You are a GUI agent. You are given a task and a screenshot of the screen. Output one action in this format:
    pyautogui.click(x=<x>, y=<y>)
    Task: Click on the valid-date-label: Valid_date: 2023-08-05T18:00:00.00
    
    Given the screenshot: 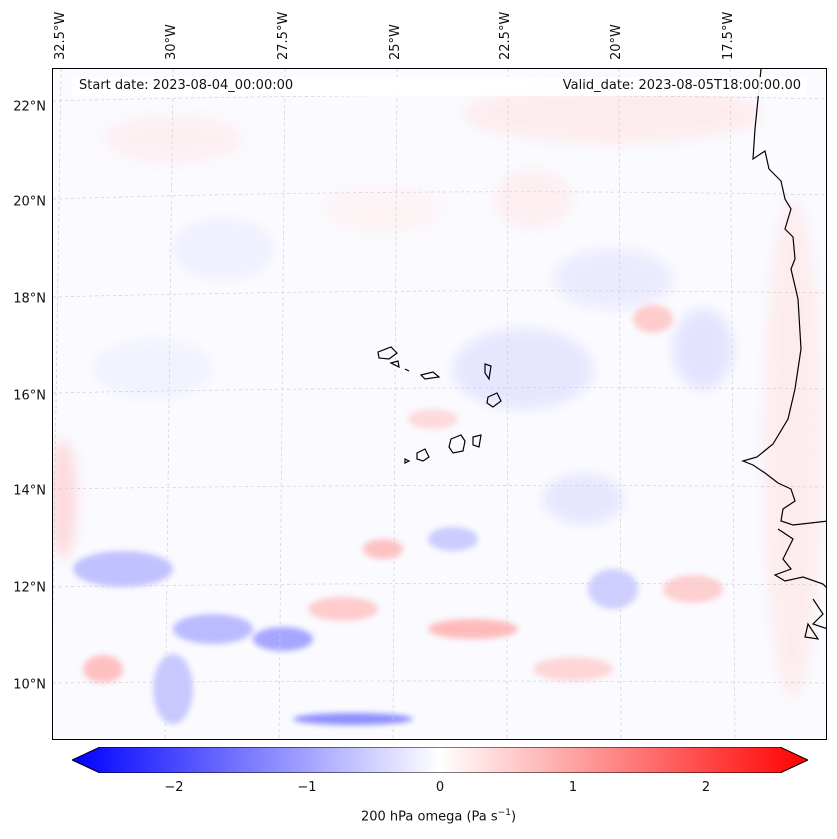 What is the action you would take?
    pyautogui.click(x=681, y=85)
    